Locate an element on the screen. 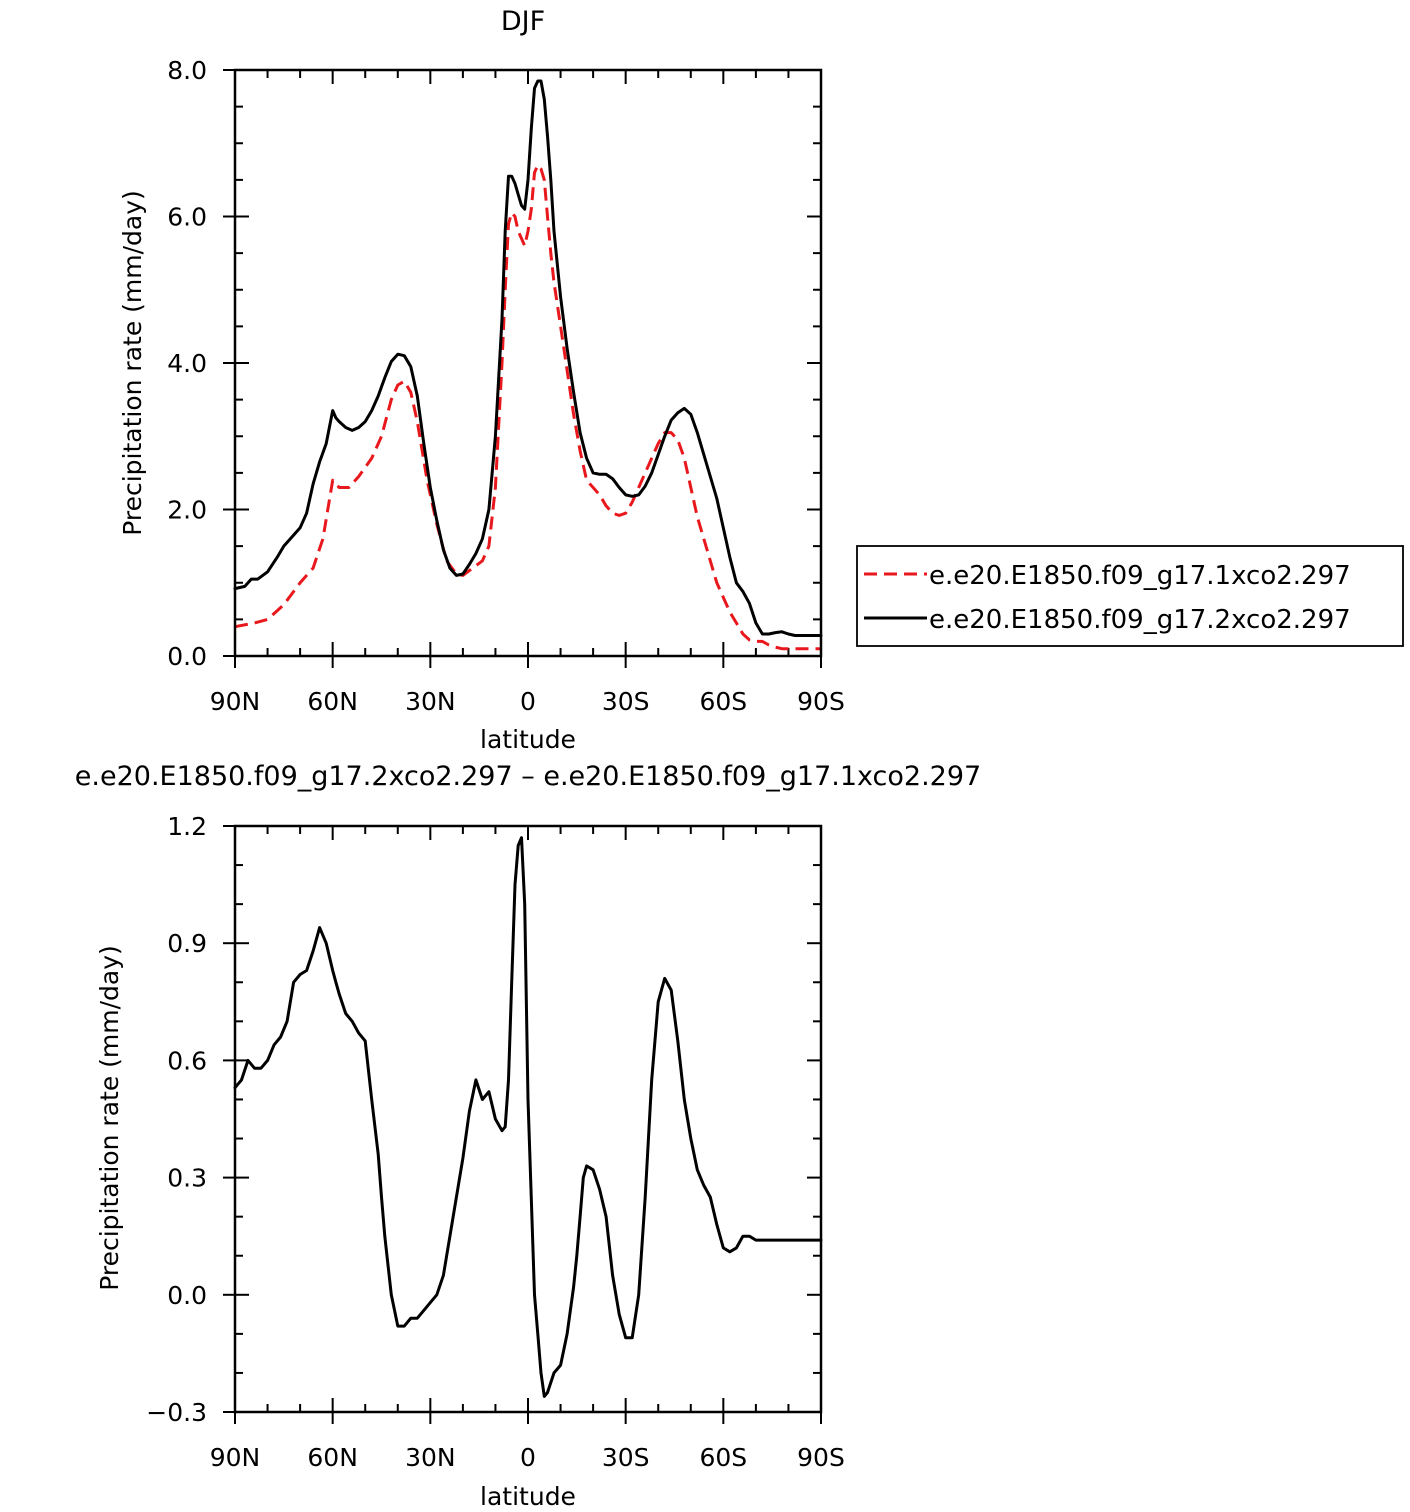 The height and width of the screenshot is (1512, 1410). y-tick-label: 1.2 is located at coordinates (187, 826).